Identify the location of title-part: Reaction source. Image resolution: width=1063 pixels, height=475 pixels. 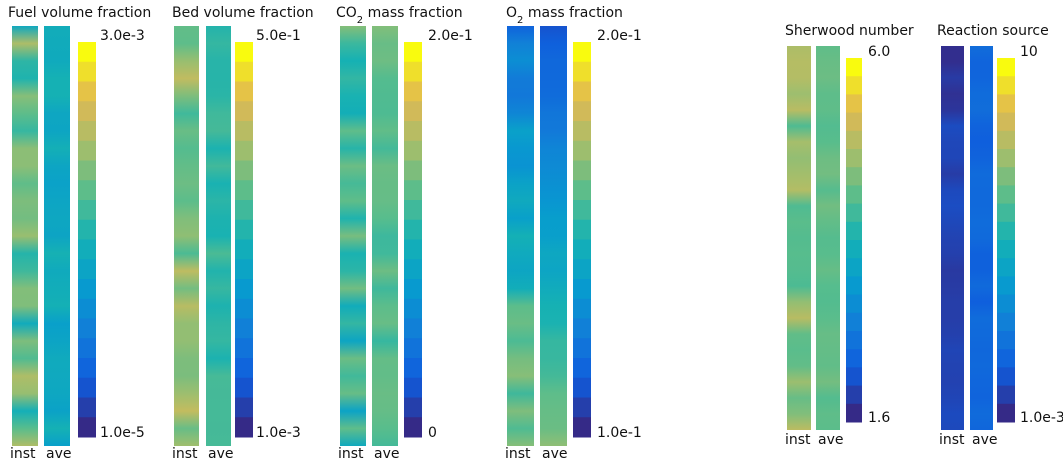
(993, 31).